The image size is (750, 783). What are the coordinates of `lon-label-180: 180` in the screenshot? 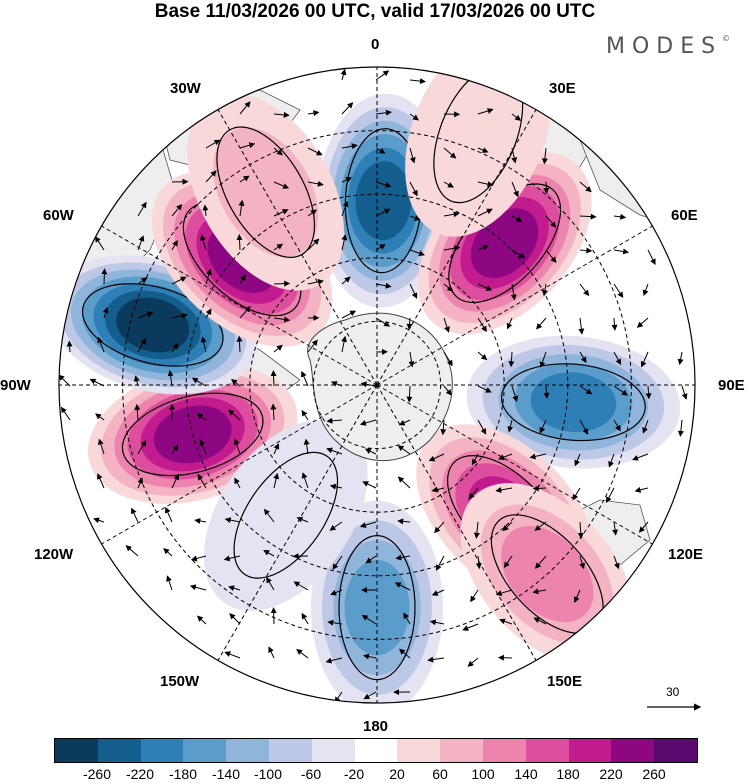 It's located at (376, 726).